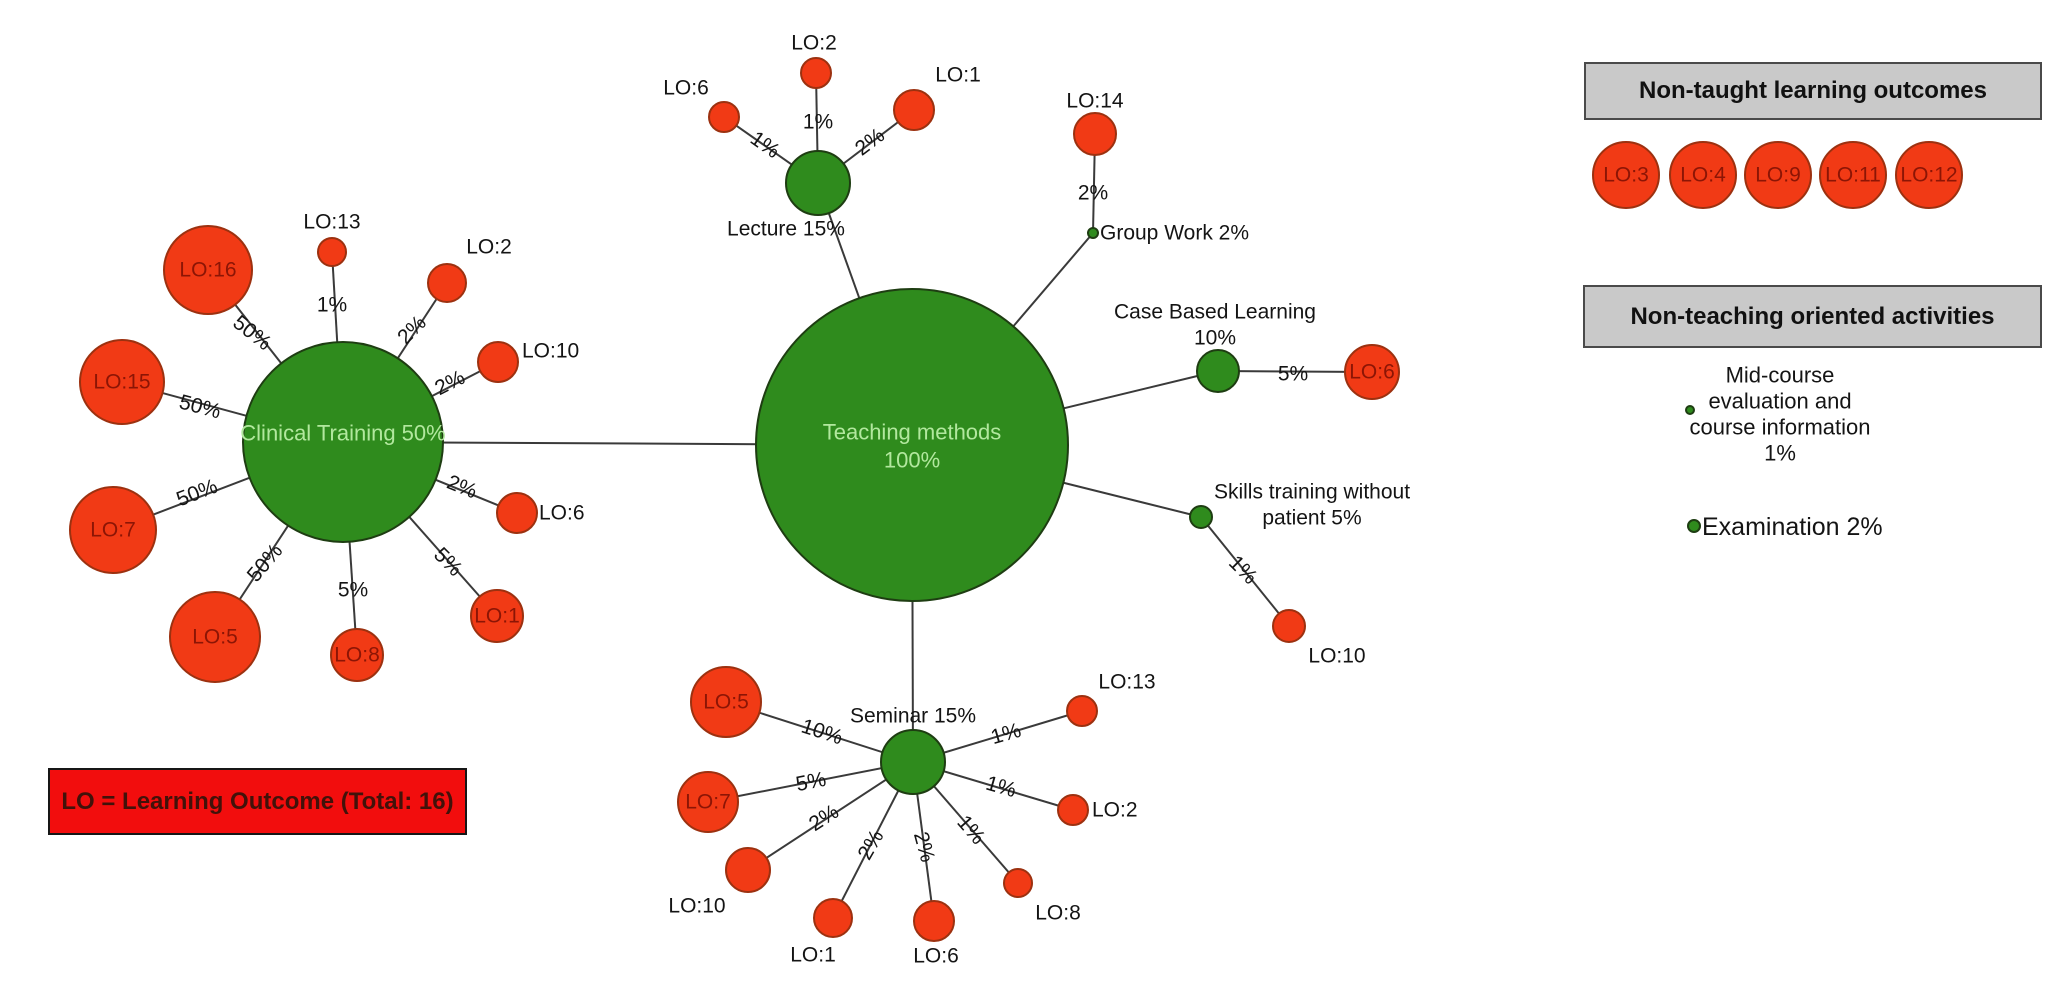 The width and height of the screenshot is (2059, 1001). What do you see at coordinates (1093, 233) in the screenshot?
I see `node-groupwork` at bounding box center [1093, 233].